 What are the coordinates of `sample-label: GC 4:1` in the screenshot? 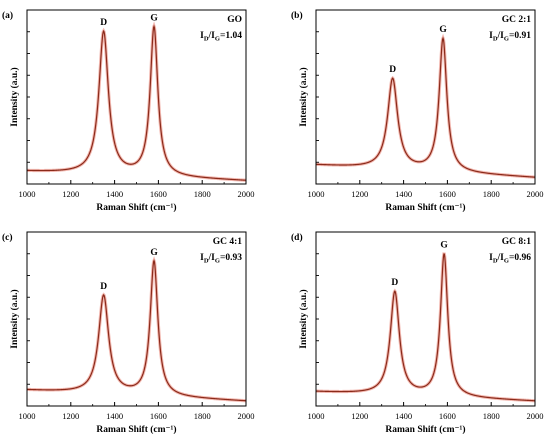 It's located at (228, 242).